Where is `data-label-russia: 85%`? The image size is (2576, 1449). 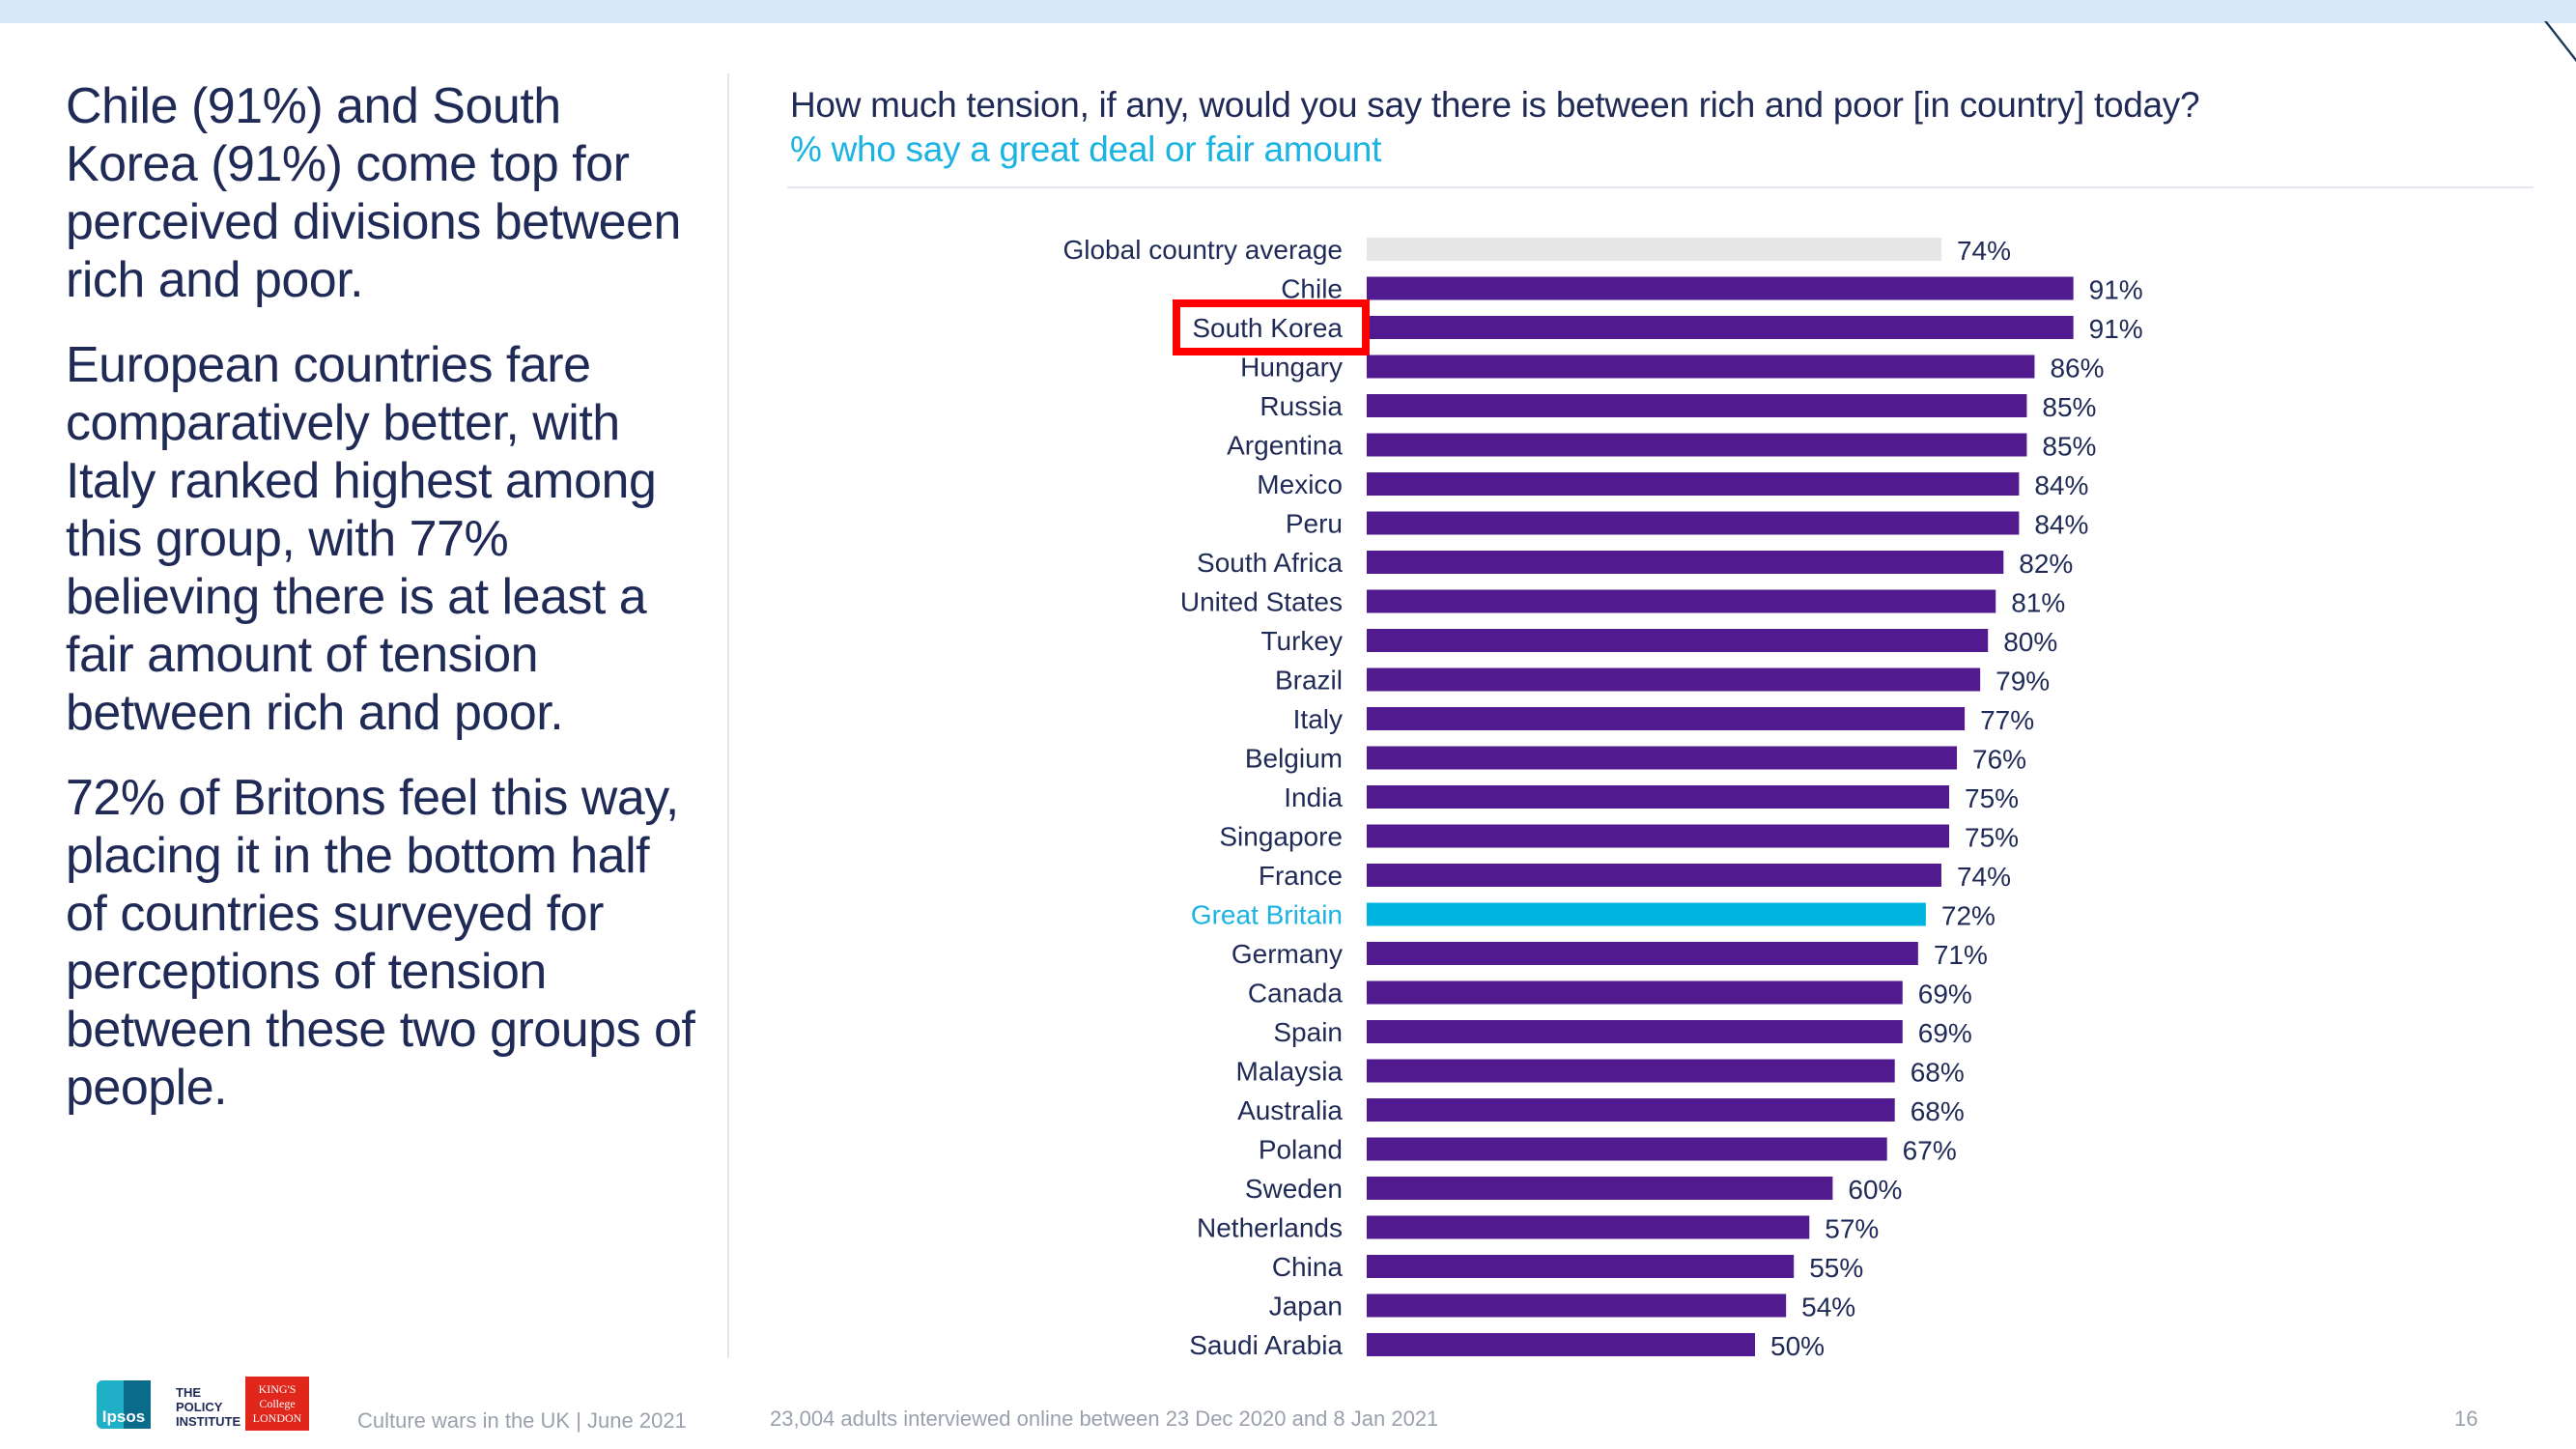
data-label-russia: 85% is located at coordinates (2069, 407).